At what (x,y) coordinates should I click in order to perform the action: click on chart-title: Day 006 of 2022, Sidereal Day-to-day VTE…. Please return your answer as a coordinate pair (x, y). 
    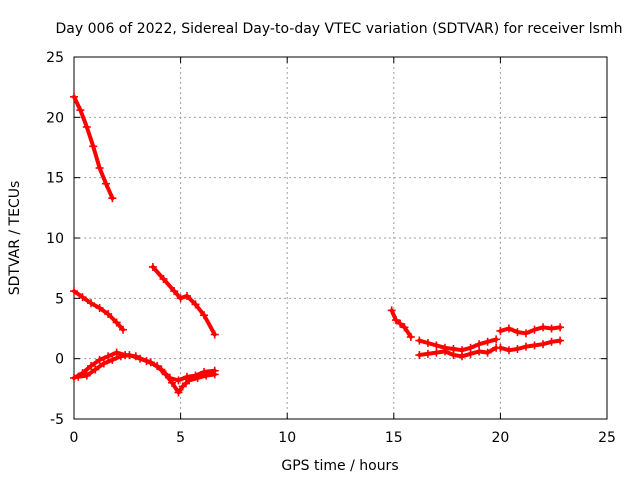
    Looking at the image, I should click on (339, 29).